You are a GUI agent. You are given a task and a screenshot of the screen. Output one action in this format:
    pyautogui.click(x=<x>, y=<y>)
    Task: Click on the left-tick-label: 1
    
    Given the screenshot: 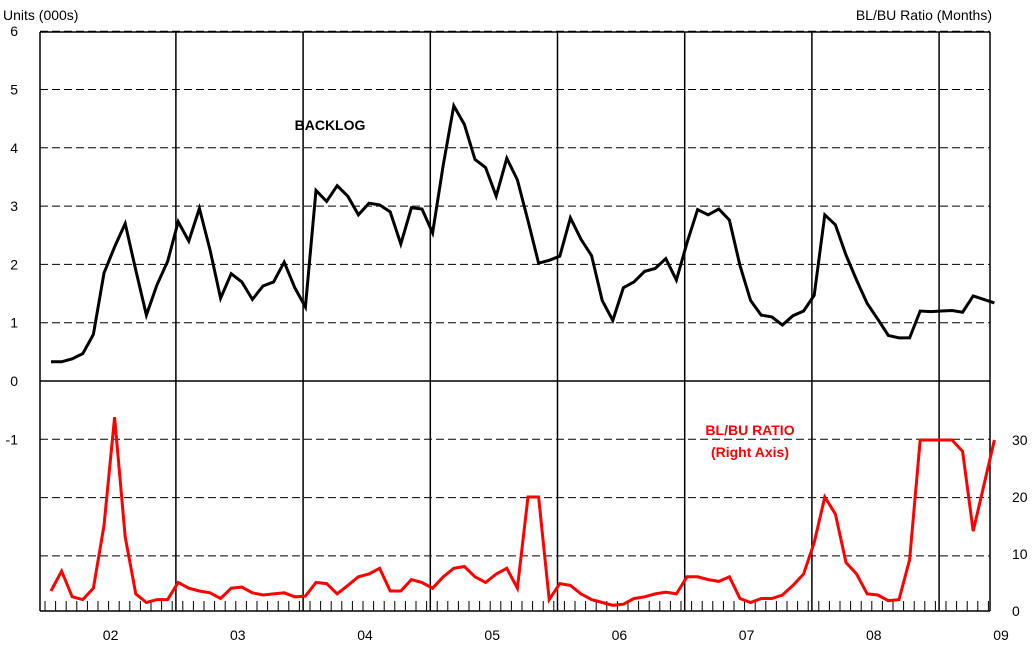 What is the action you would take?
    pyautogui.click(x=14, y=323)
    